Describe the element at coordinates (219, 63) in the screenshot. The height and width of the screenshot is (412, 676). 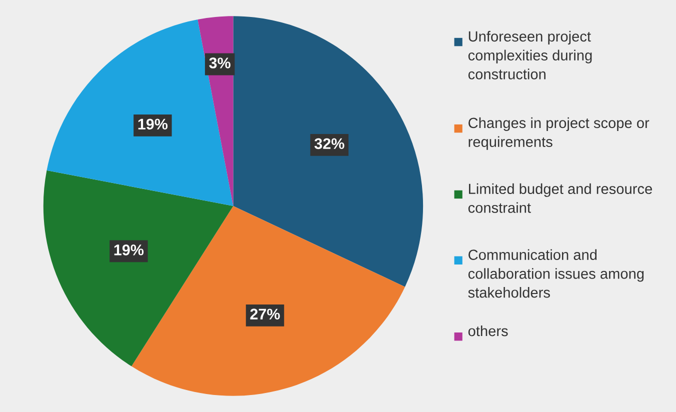
I see `data-label: 3%` at that location.